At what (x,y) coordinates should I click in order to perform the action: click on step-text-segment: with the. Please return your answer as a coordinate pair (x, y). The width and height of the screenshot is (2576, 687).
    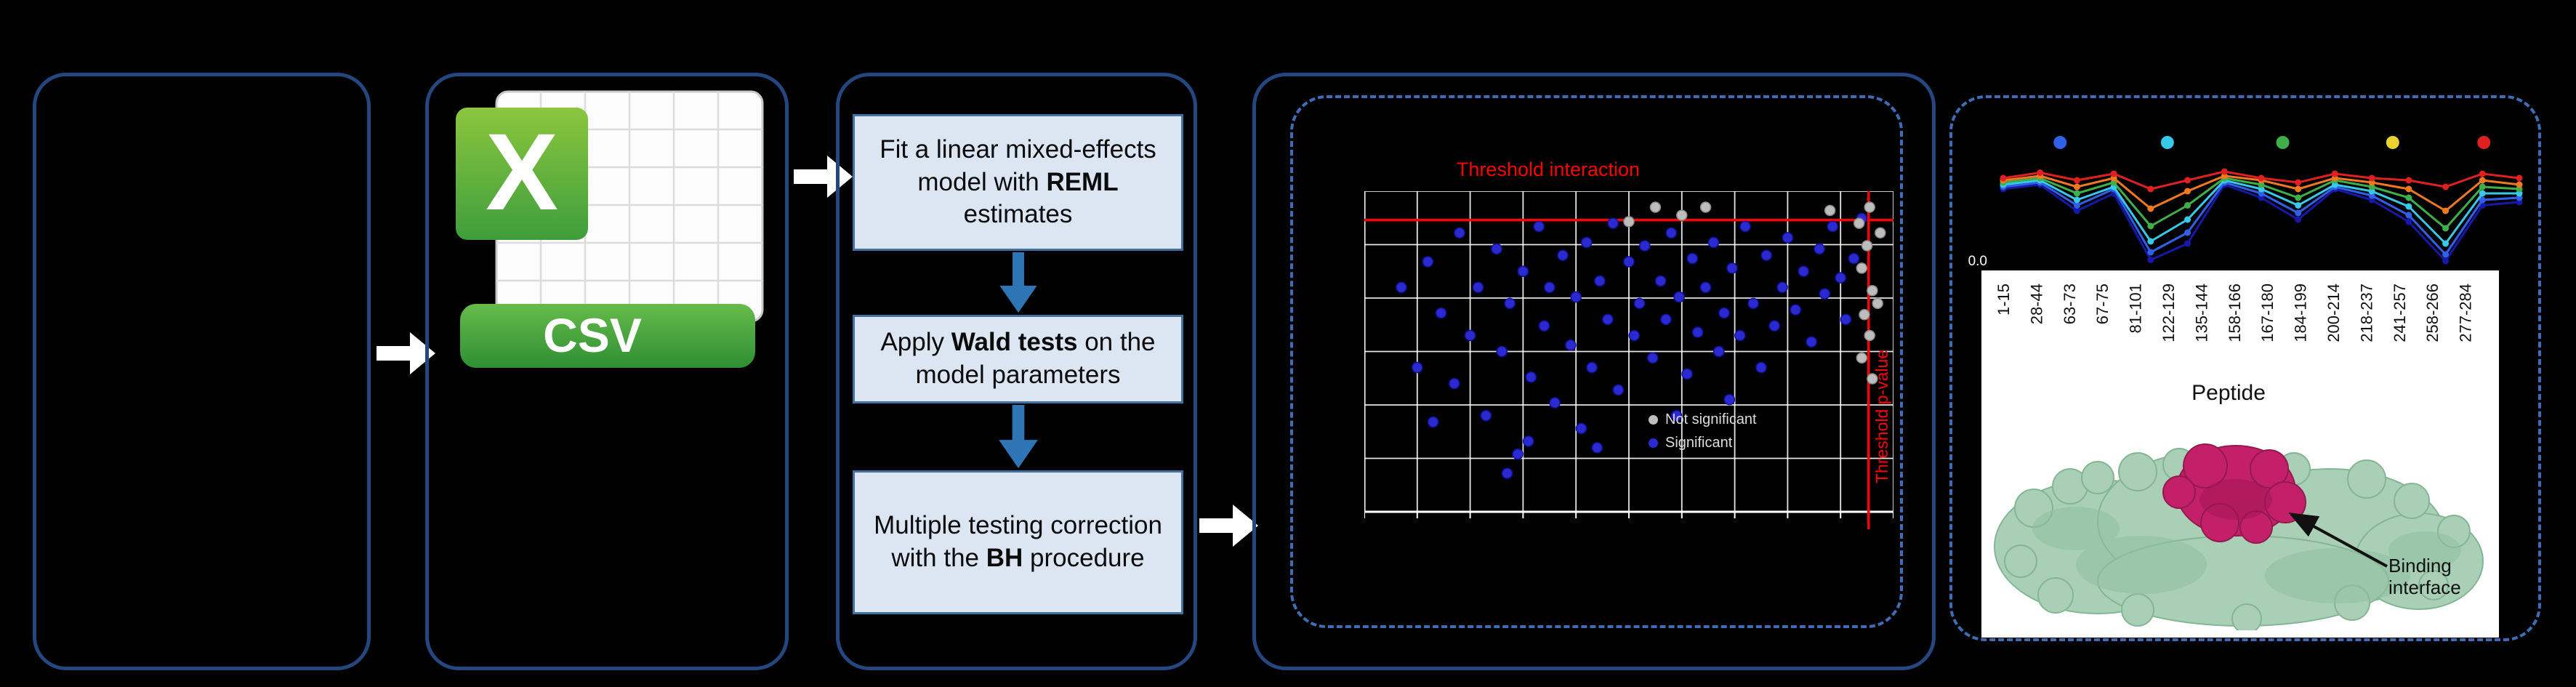
    Looking at the image, I should click on (938, 558).